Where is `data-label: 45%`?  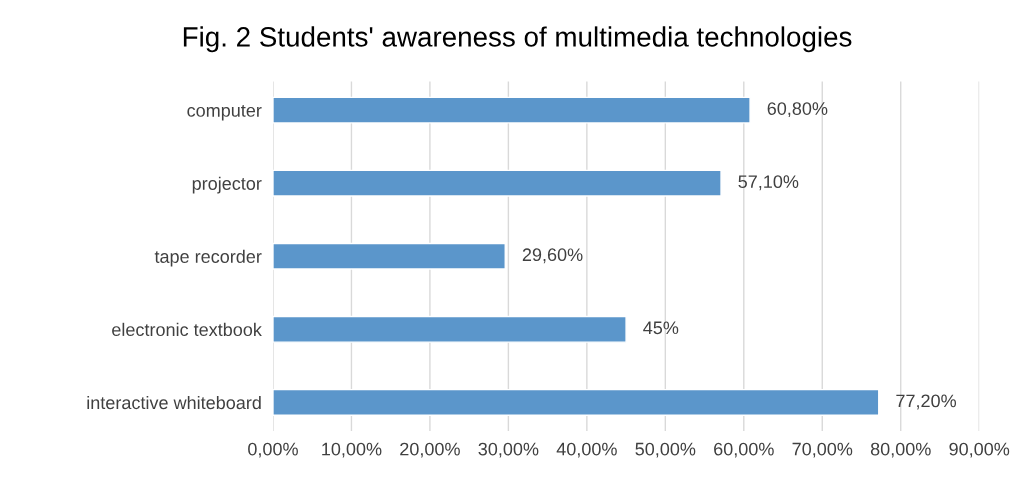 data-label: 45% is located at coordinates (661, 328).